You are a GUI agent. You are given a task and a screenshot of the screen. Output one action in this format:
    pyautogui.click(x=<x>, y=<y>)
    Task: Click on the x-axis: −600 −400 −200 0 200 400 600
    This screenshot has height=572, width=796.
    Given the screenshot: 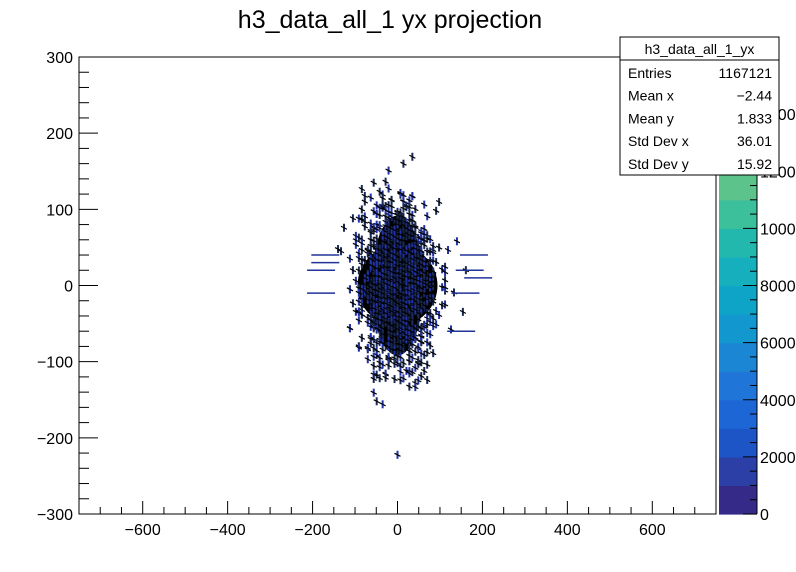 What is the action you would take?
    pyautogui.click(x=397, y=520)
    